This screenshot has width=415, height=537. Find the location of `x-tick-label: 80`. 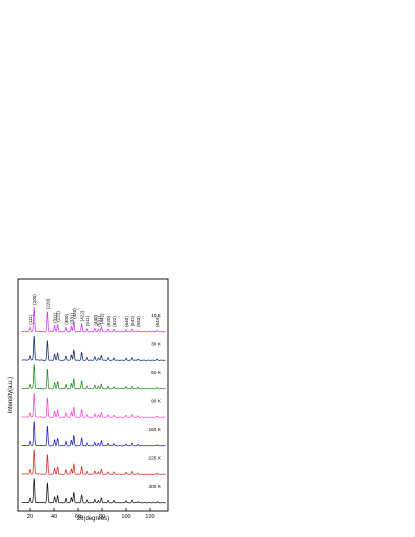

x-tick-label: 80 is located at coordinates (102, 517).